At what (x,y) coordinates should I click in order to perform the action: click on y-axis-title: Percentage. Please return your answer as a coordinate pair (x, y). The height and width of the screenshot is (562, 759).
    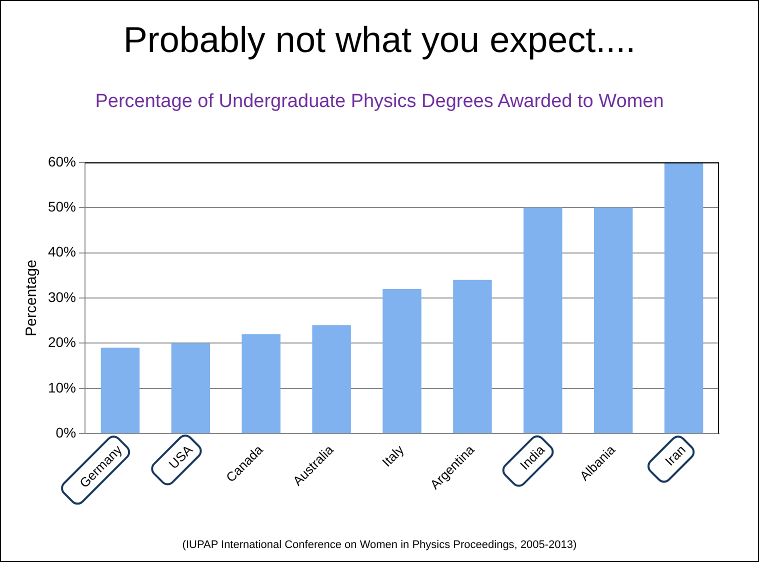
    Looking at the image, I should click on (31, 298).